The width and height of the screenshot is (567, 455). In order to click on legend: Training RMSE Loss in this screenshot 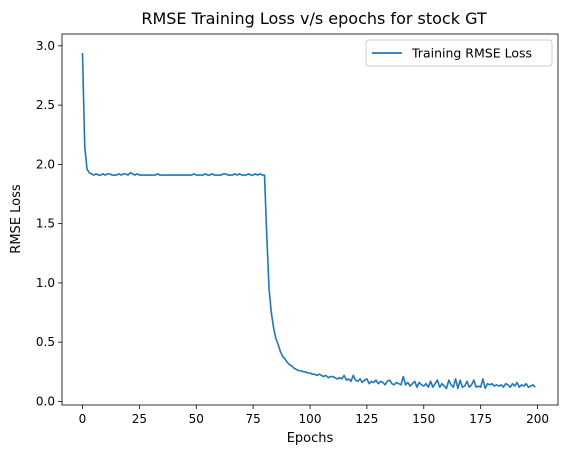, I will do `click(459, 53)`.